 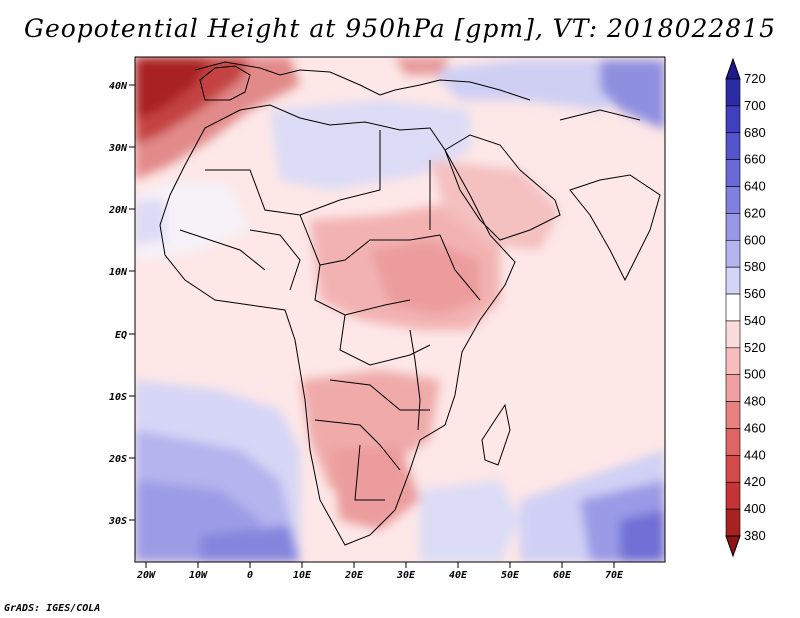 I want to click on colorbar-label: 400, so click(x=755, y=508).